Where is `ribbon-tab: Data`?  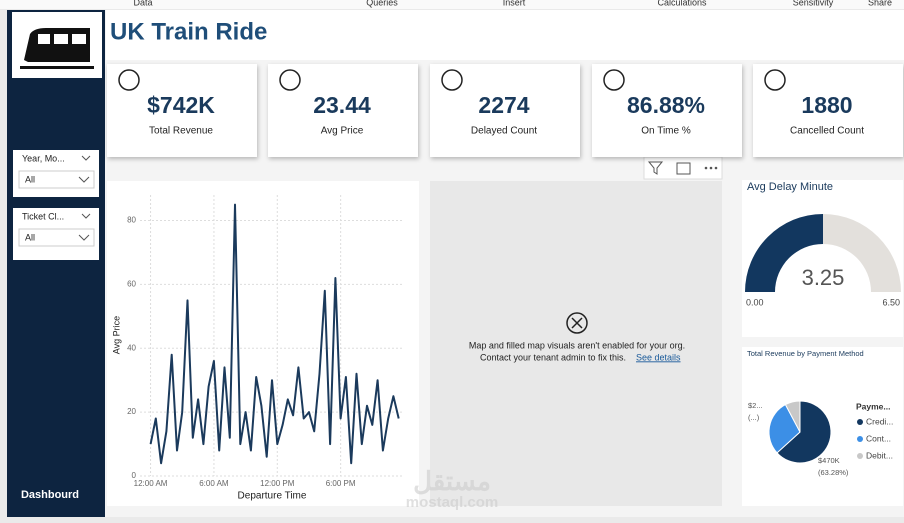
ribbon-tab: Data is located at coordinates (142, 3).